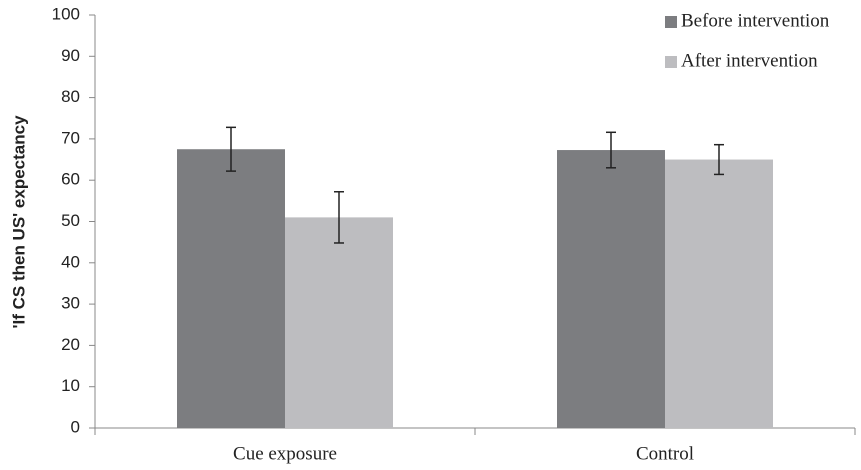 Image resolution: width=861 pixels, height=470 pixels. Describe the element at coordinates (70, 96) in the screenshot. I see `y-tick-label: 80` at that location.